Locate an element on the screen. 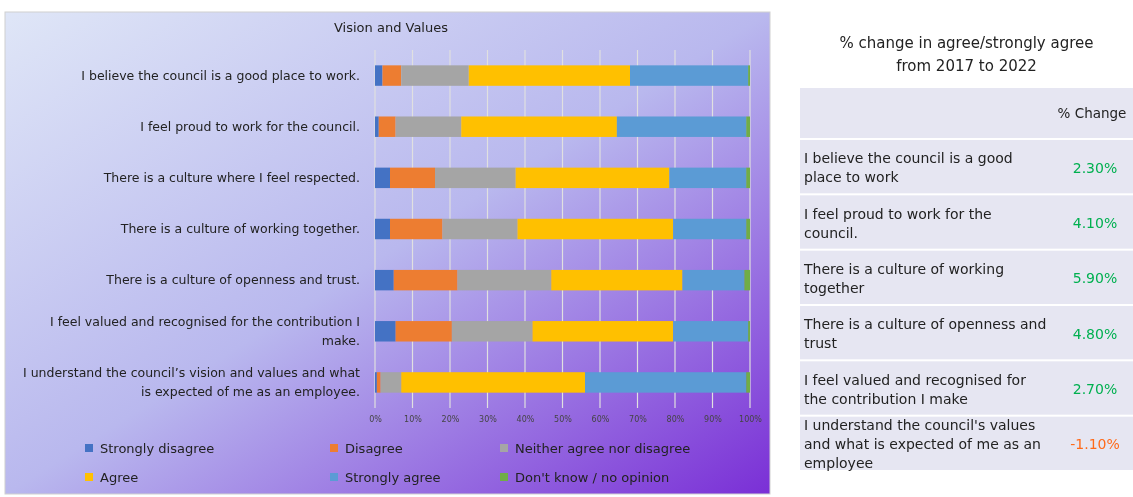 This screenshot has width=1133, height=497. x-tick-label: 50% is located at coordinates (563, 419).